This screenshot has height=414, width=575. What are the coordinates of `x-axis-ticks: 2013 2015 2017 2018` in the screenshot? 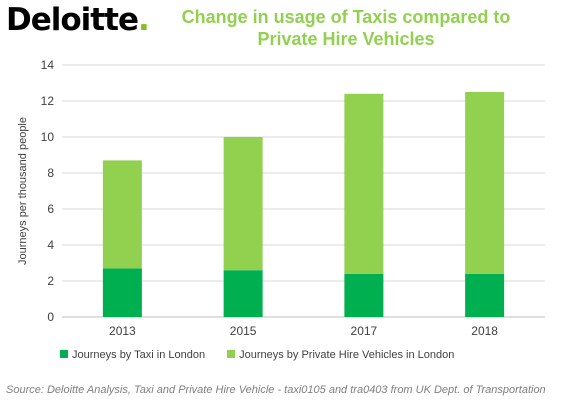 It's located at (303, 331).